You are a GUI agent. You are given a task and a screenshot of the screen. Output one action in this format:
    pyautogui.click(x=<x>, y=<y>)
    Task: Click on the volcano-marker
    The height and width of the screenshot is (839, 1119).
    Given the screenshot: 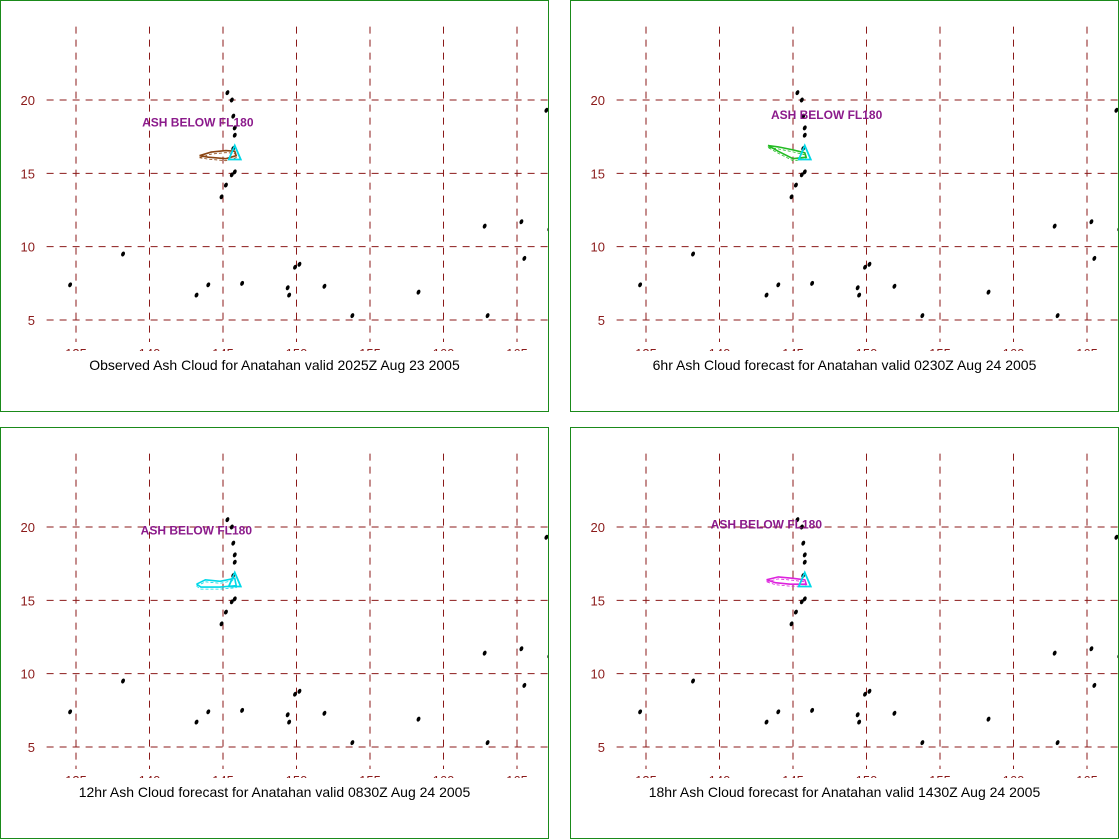 What is the action you would take?
    pyautogui.click(x=805, y=579)
    